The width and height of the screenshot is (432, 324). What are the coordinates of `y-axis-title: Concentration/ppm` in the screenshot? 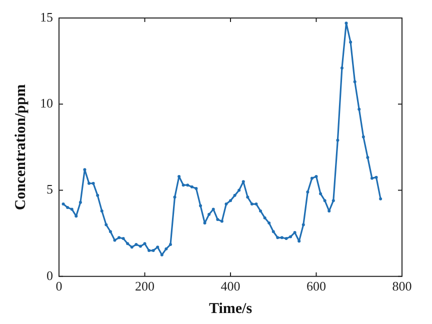 It's located at (20, 147).